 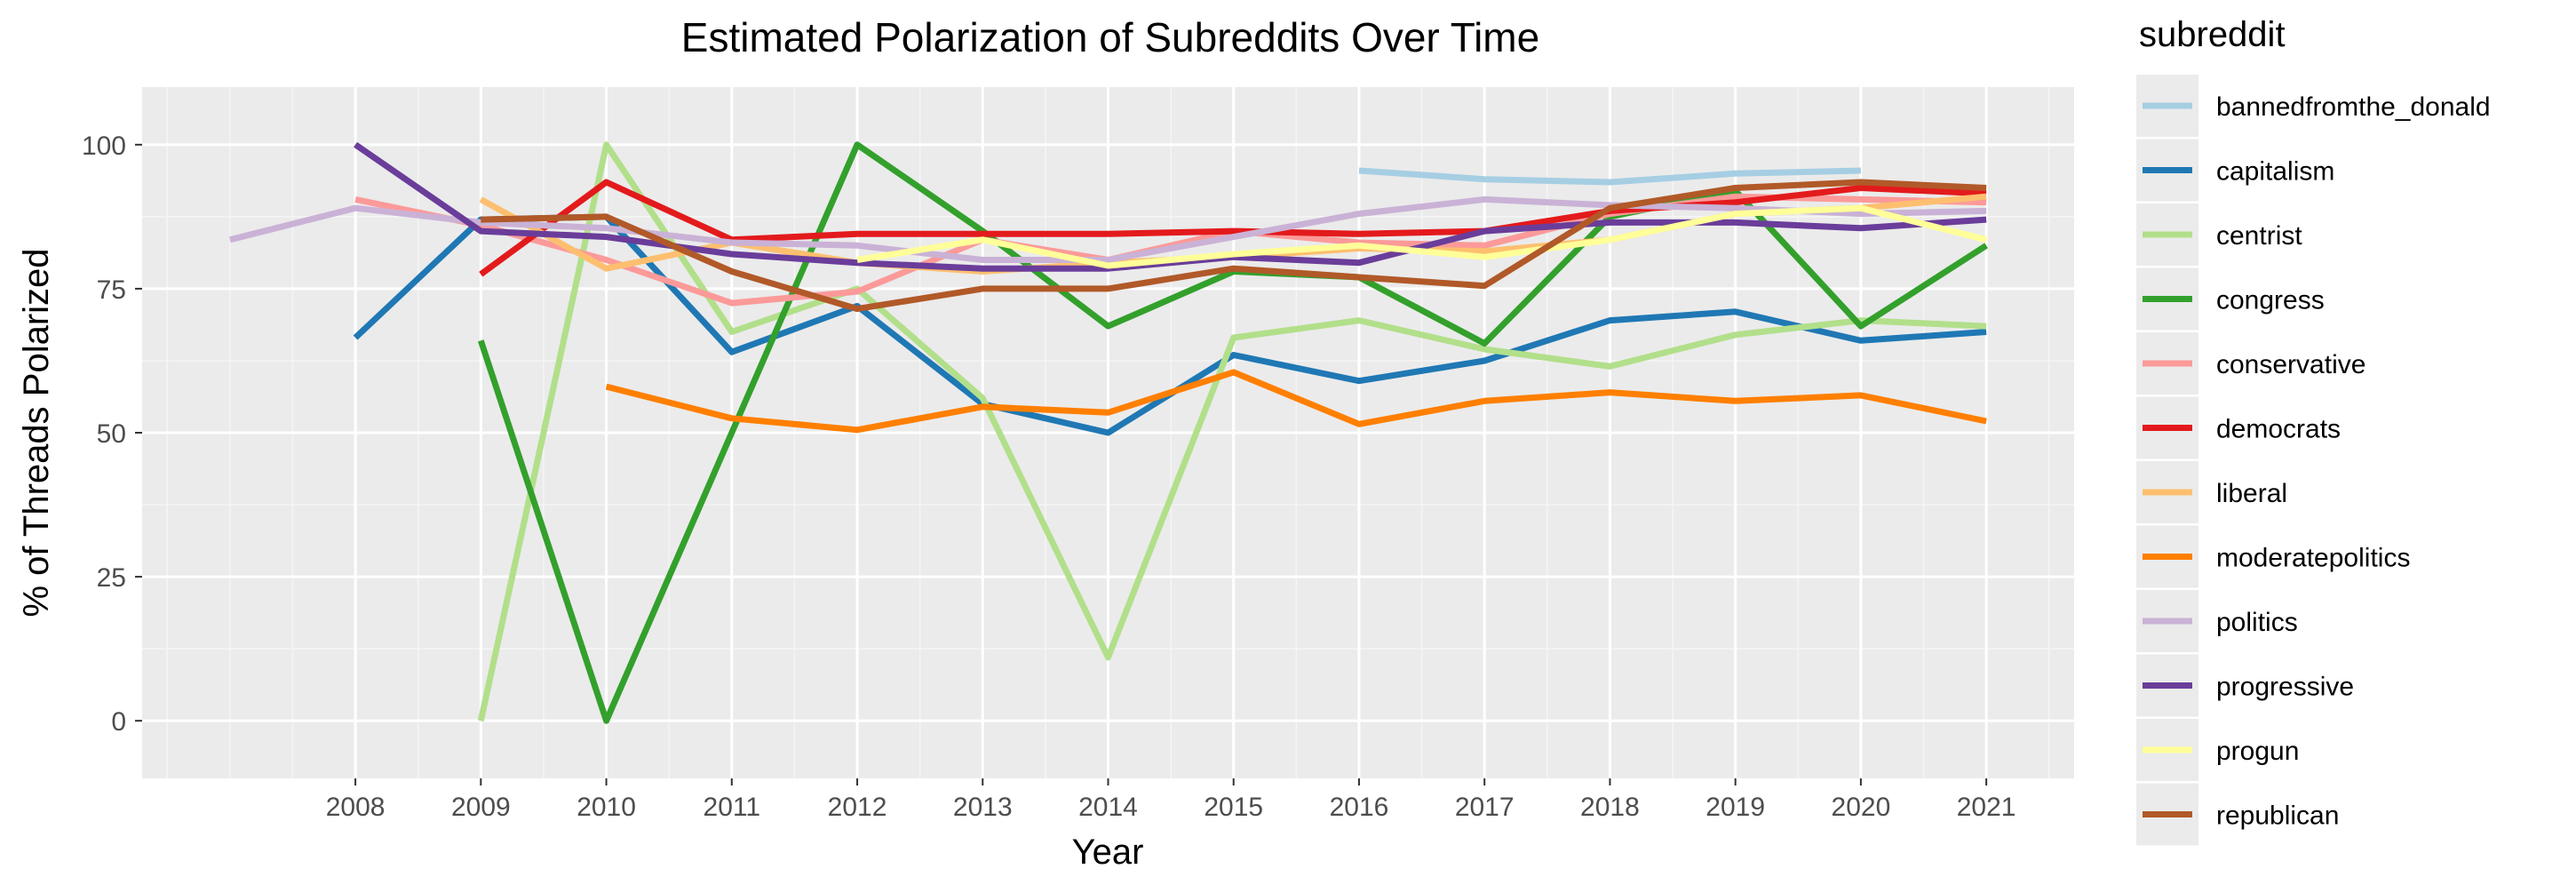 I want to click on x-axis-title: Year, so click(x=1108, y=853).